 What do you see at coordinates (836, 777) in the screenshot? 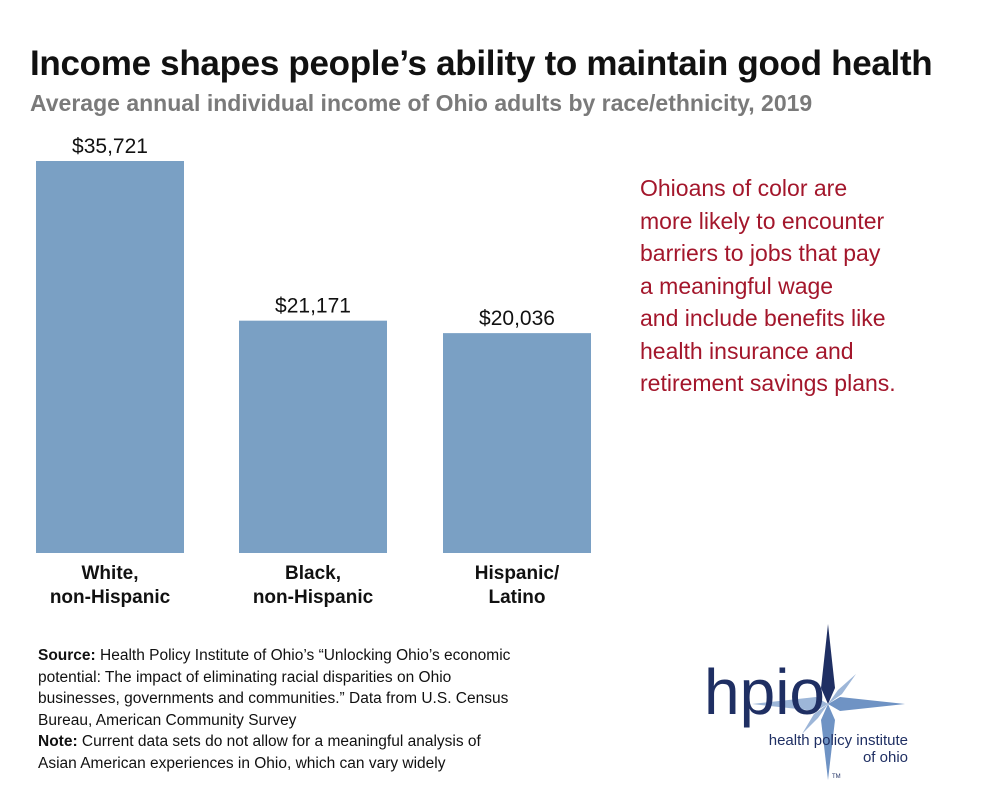
I see `logo-trademark: TM` at bounding box center [836, 777].